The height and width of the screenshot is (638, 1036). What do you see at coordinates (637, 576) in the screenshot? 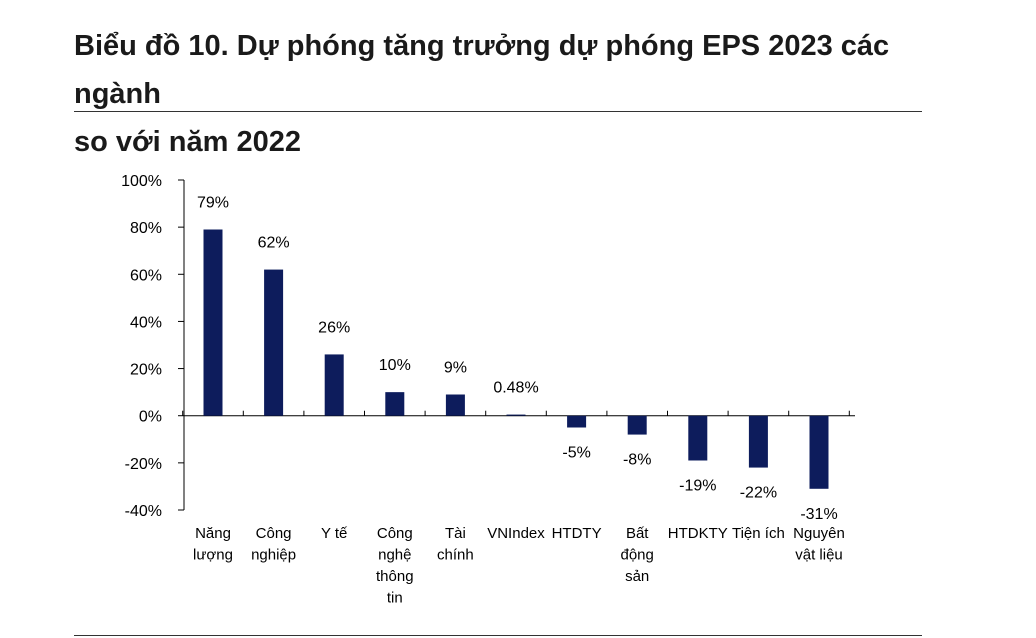
I see `category-label: sản` at bounding box center [637, 576].